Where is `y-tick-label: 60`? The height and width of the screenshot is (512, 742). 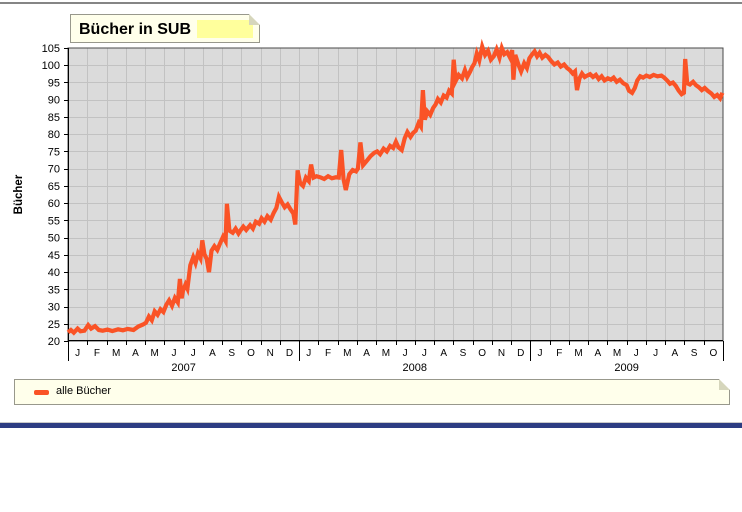 y-tick-label: 60 is located at coordinates (54, 204).